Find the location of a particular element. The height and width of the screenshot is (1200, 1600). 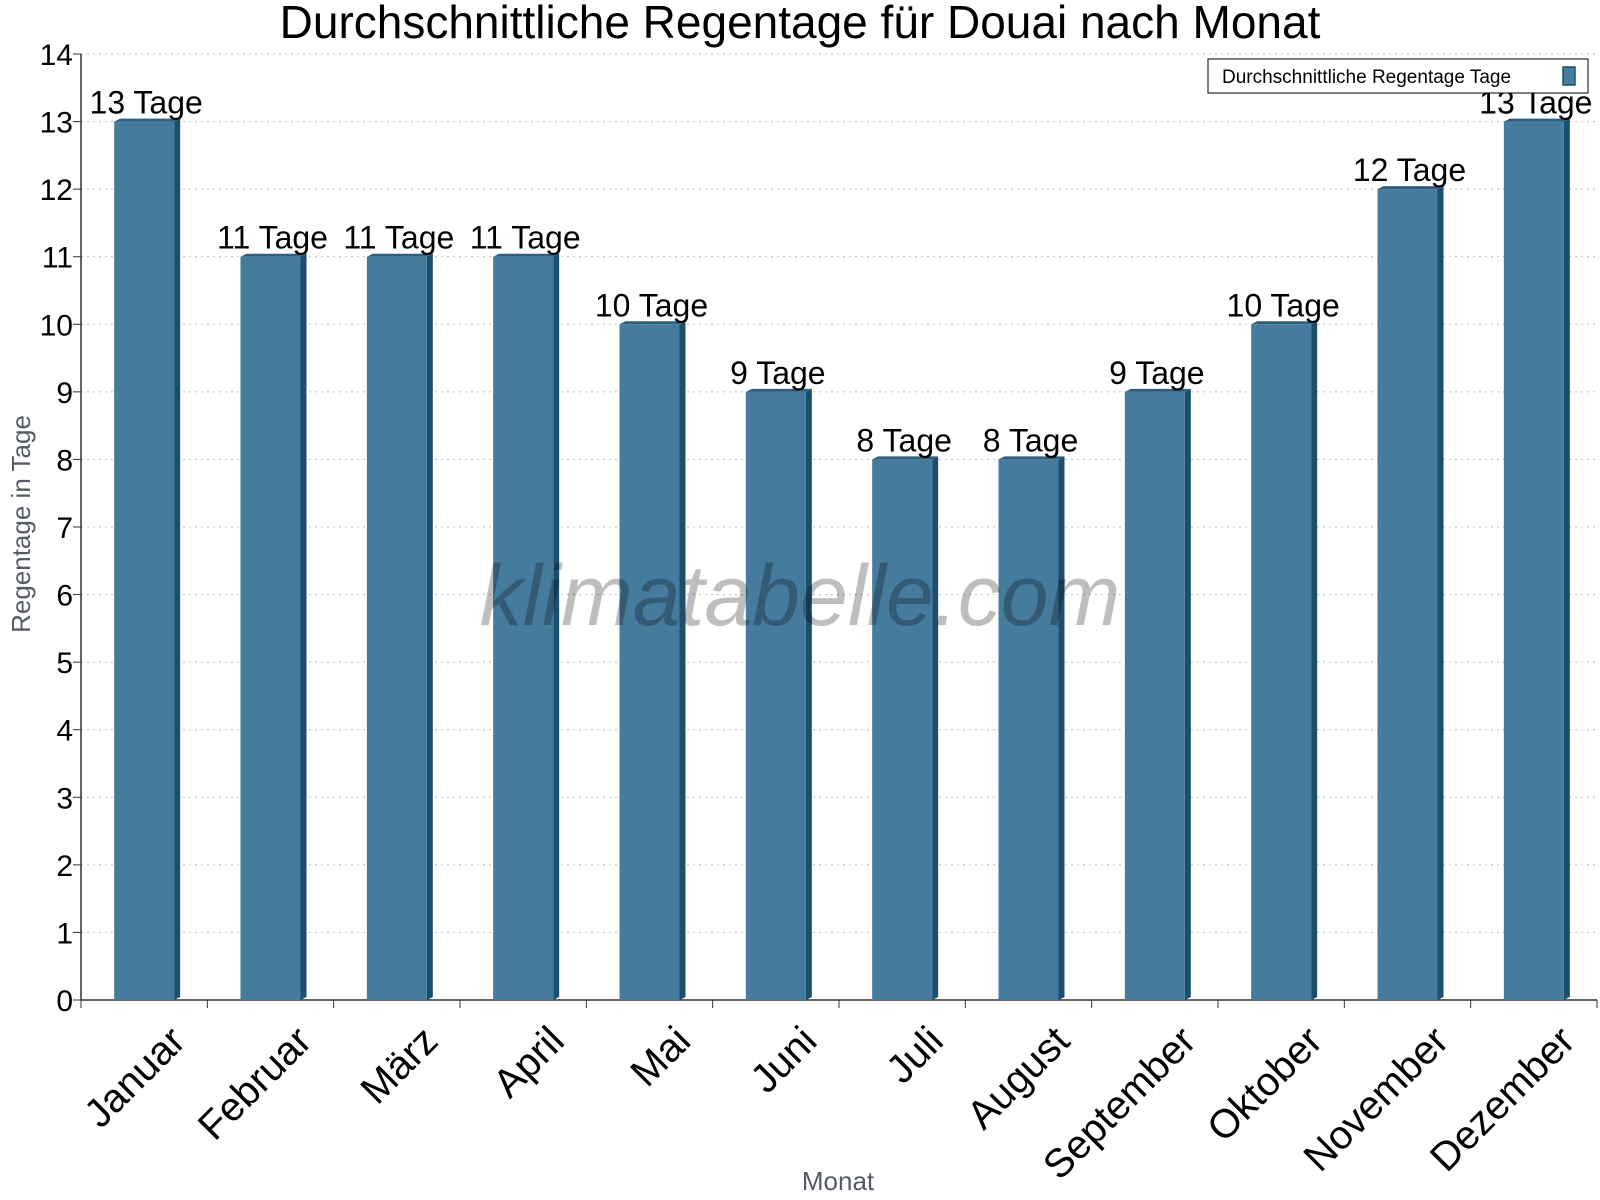

x-tick-label: Juli is located at coordinates (915, 1055).